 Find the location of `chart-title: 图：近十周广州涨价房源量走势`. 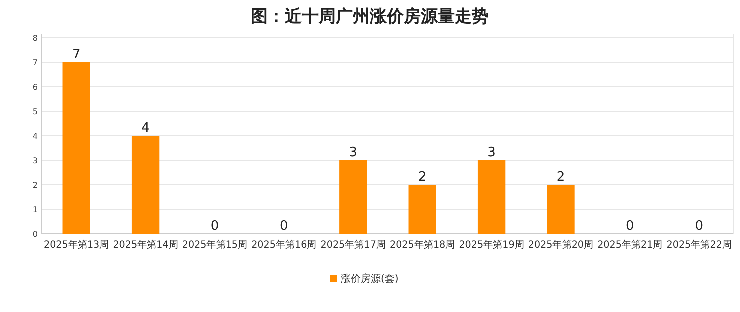

chart-title: 图：近十周广州涨价房源量走势 is located at coordinates (370, 17).